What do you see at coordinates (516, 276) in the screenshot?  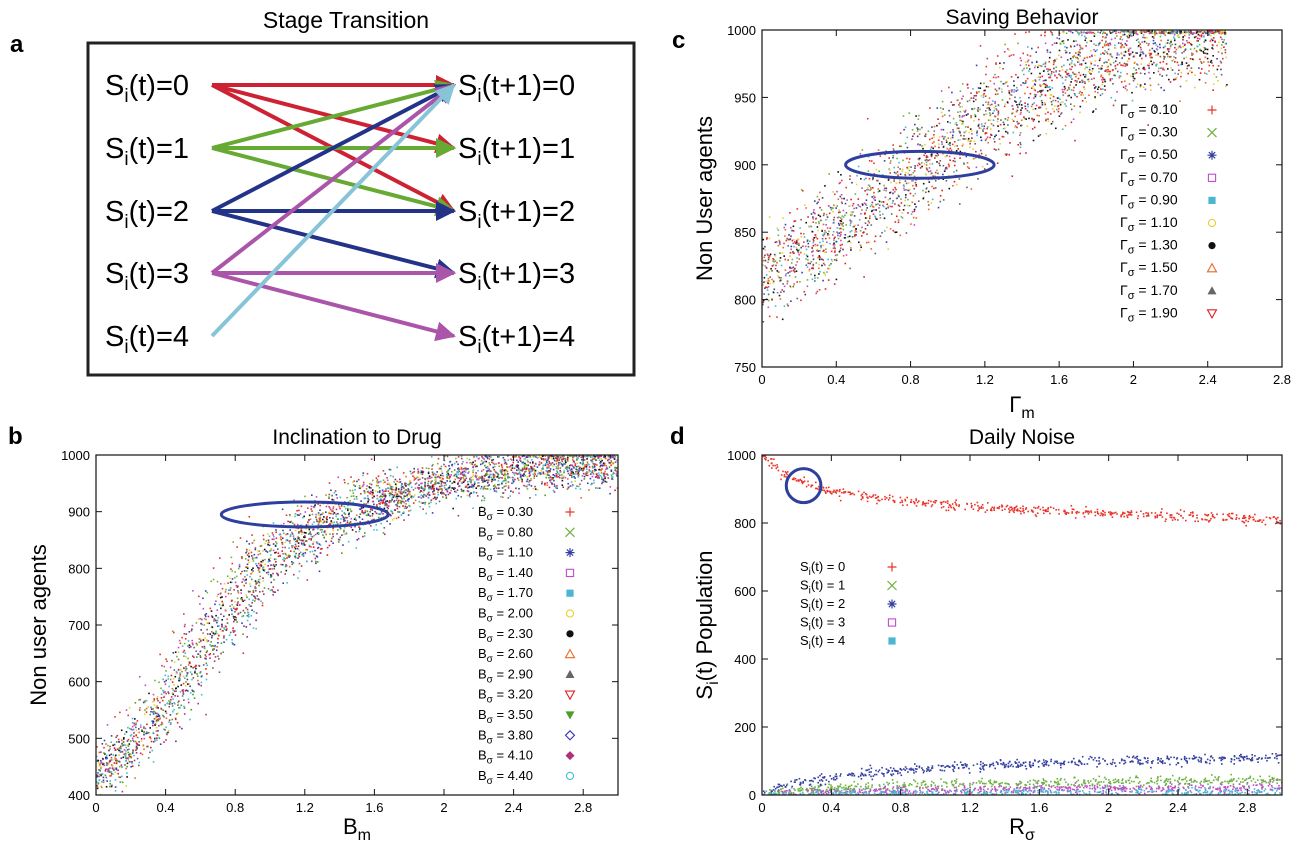 I see `state-label-t1-3: Si(t+1)=3` at bounding box center [516, 276].